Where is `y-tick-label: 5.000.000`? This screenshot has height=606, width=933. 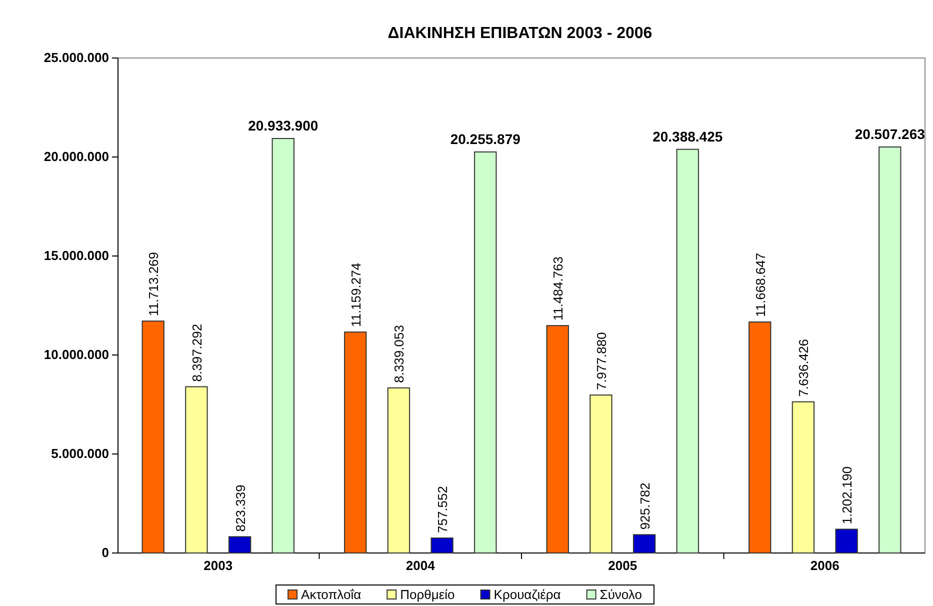 y-tick-label: 5.000.000 is located at coordinates (80, 454).